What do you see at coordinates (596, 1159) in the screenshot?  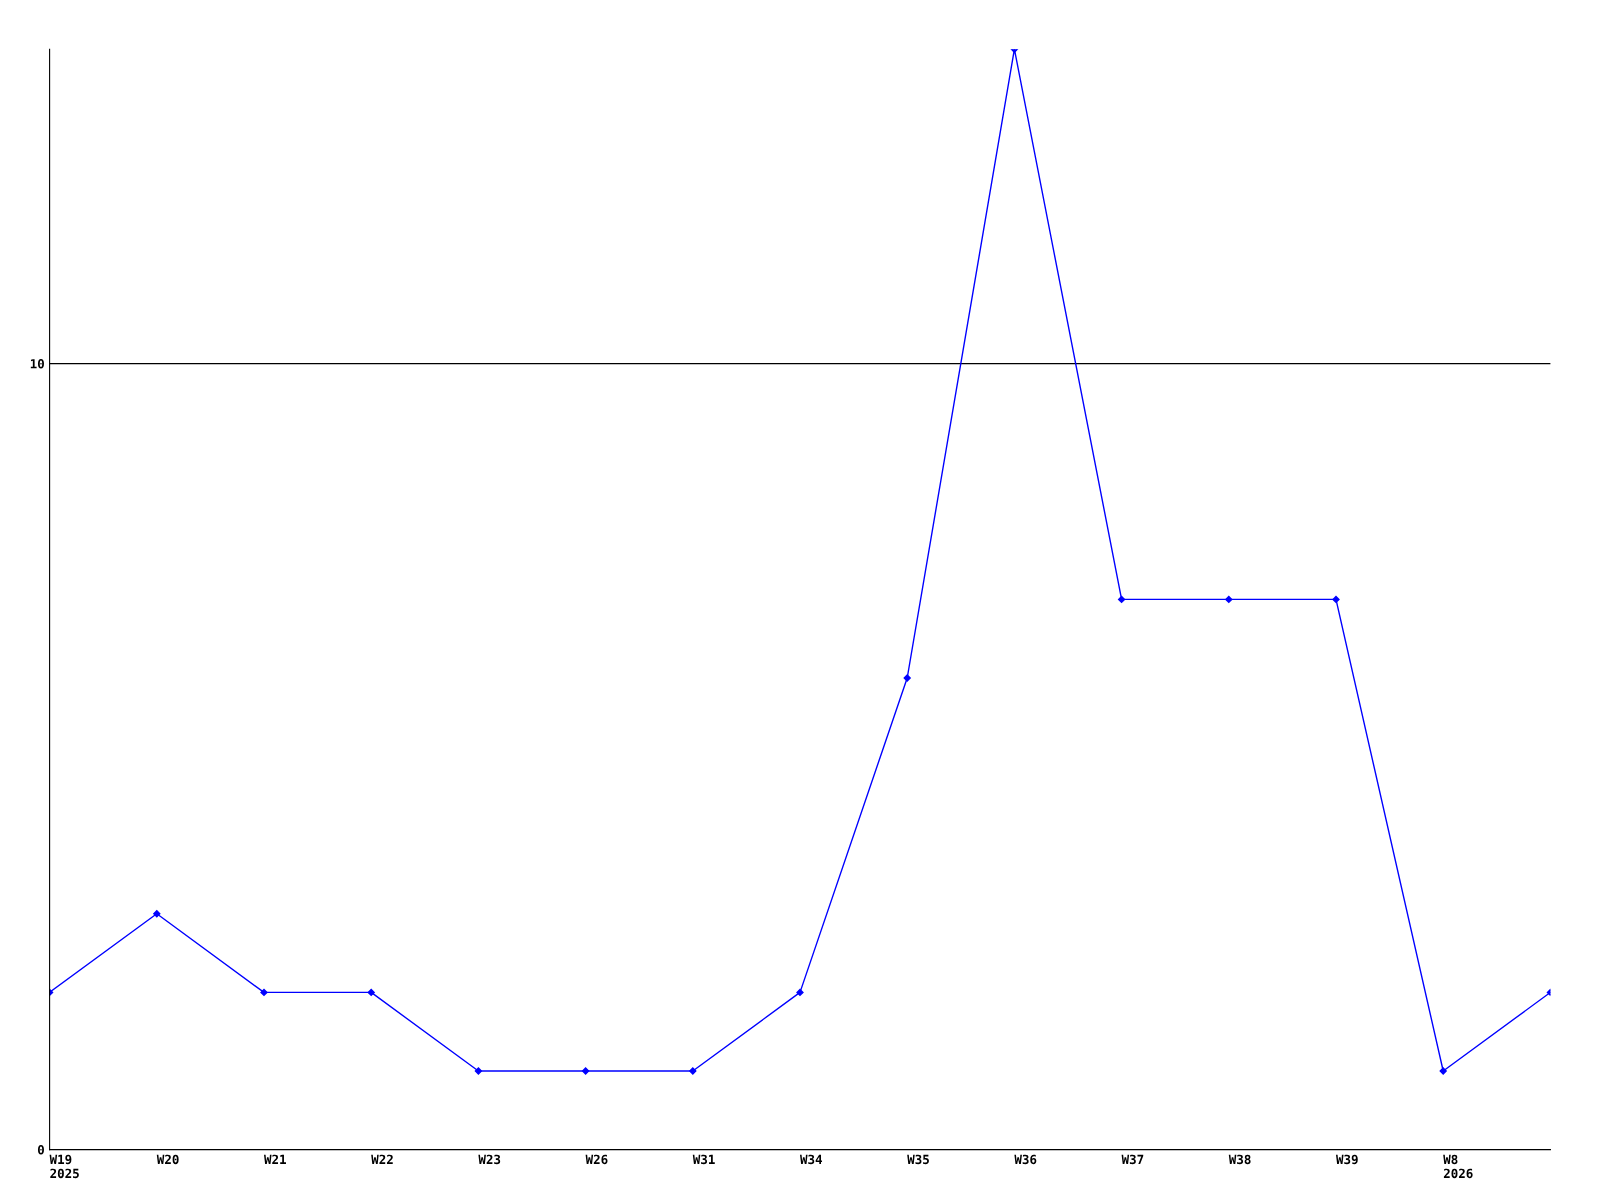 I see `x-tick-label: W26` at bounding box center [596, 1159].